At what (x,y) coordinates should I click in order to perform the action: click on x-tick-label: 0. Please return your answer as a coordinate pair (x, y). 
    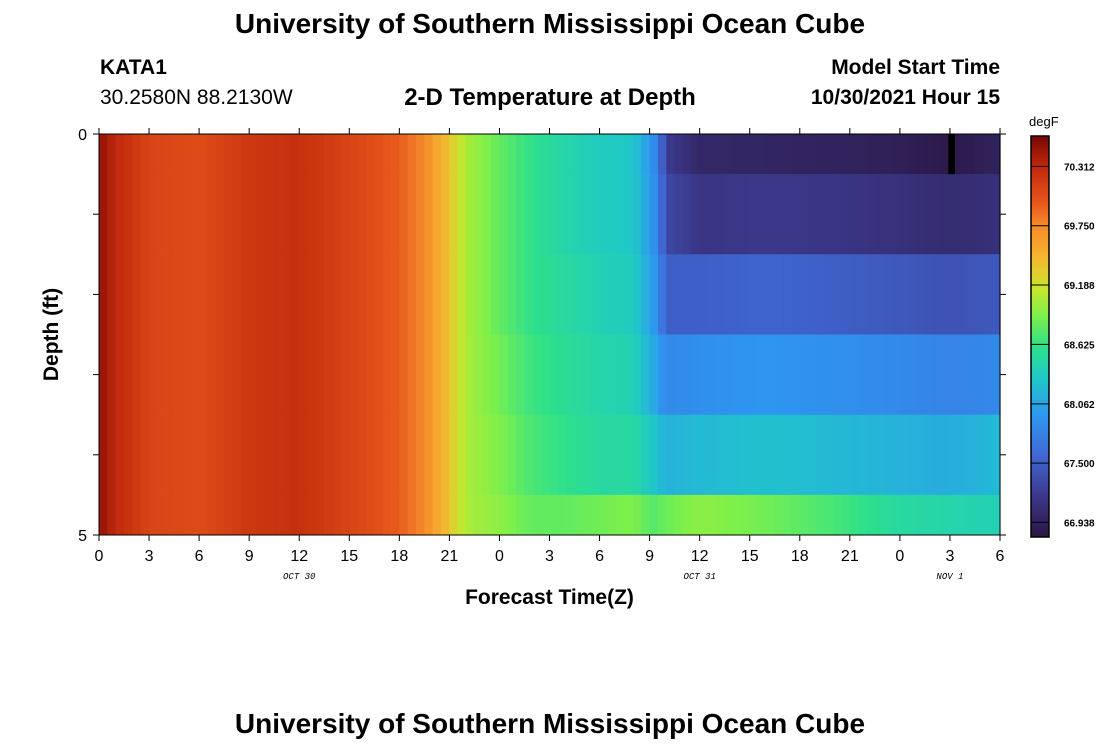
    Looking at the image, I should click on (499, 556).